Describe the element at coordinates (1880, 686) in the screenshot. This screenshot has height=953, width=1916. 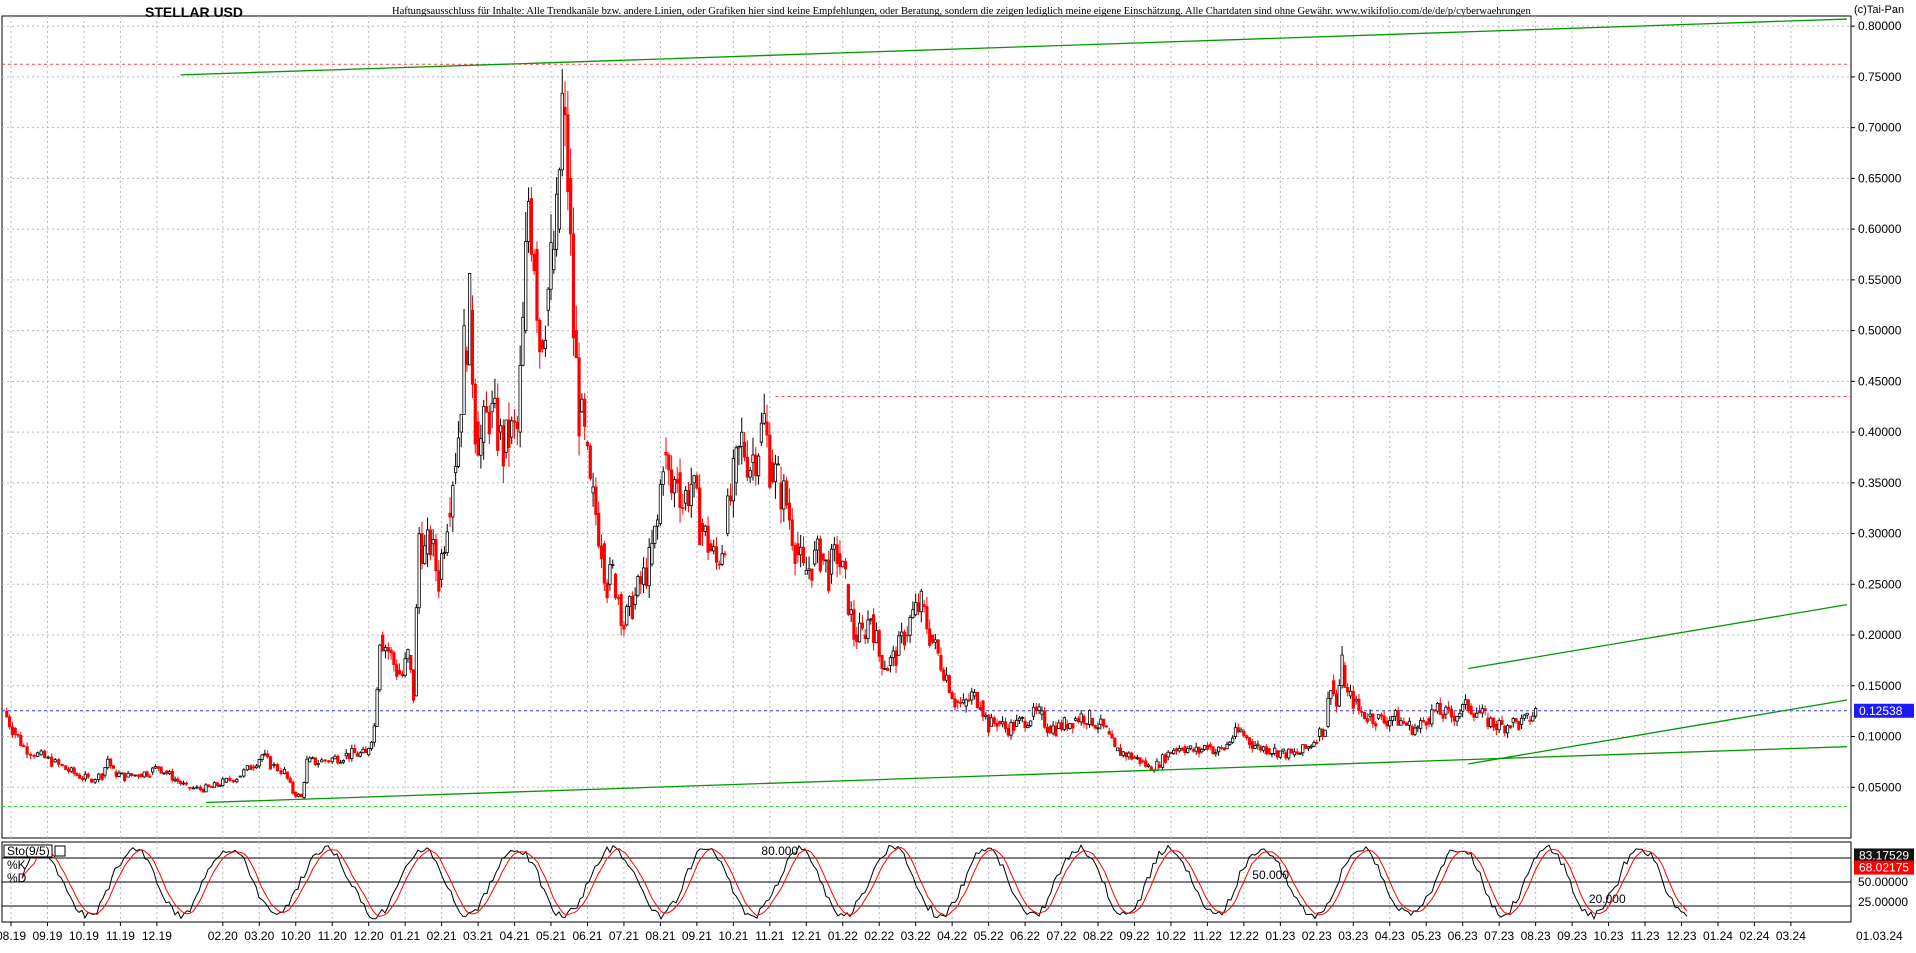
I see `y-tick-label: 0.15000` at that location.